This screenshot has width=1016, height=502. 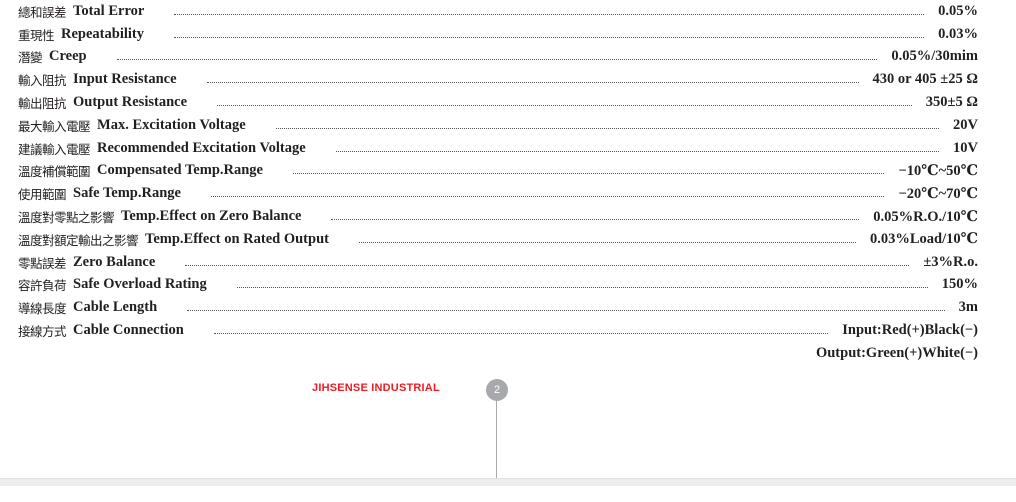 I want to click on spec-label-zh: 容許負荷, so click(x=42, y=286).